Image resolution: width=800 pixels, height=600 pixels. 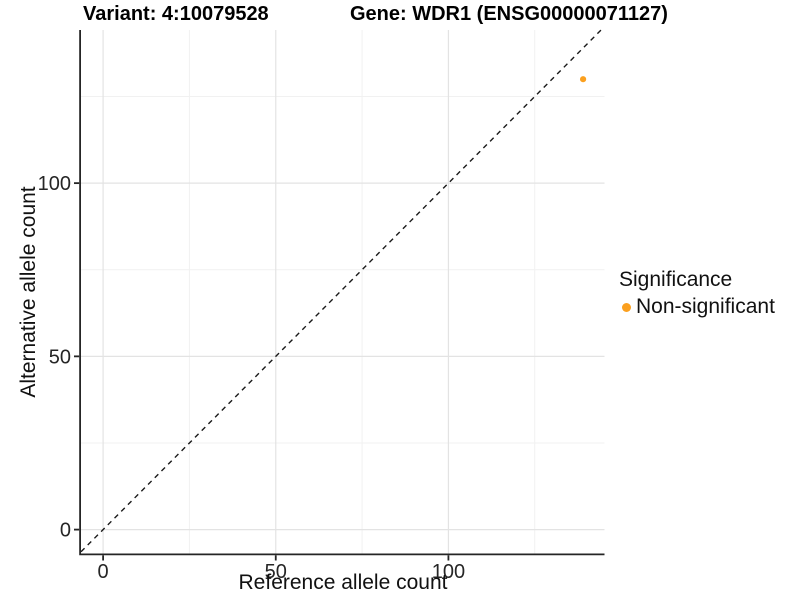 What do you see at coordinates (28, 292) in the screenshot?
I see `y-axis-title: Alternative allele count` at bounding box center [28, 292].